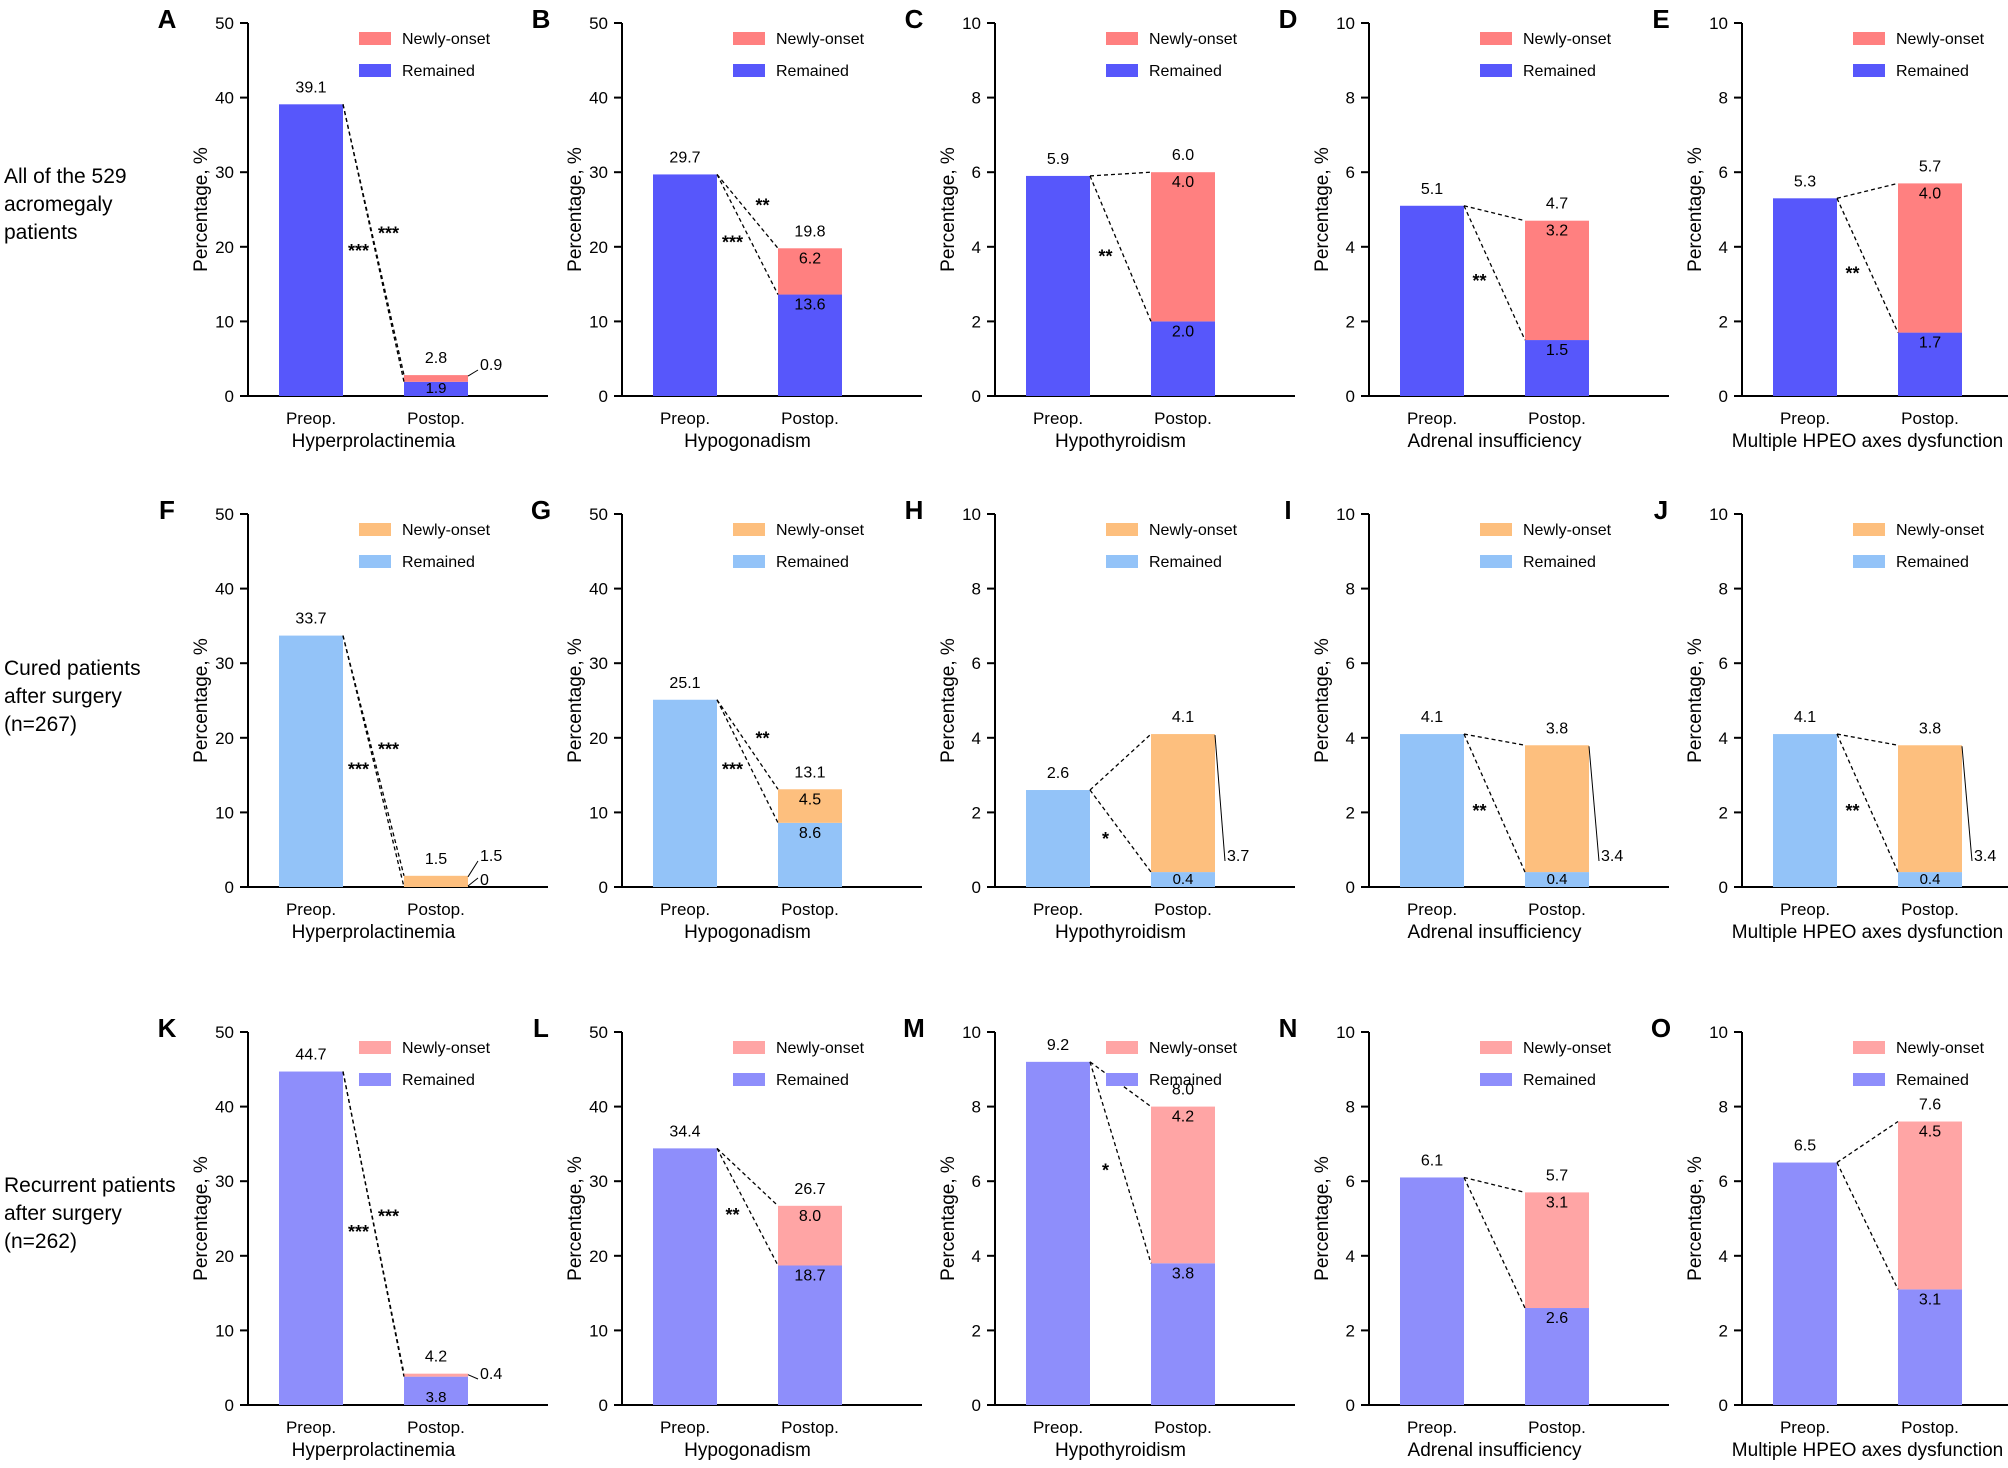  I want to click on segment-label-remained: 1.5, so click(1557, 350).